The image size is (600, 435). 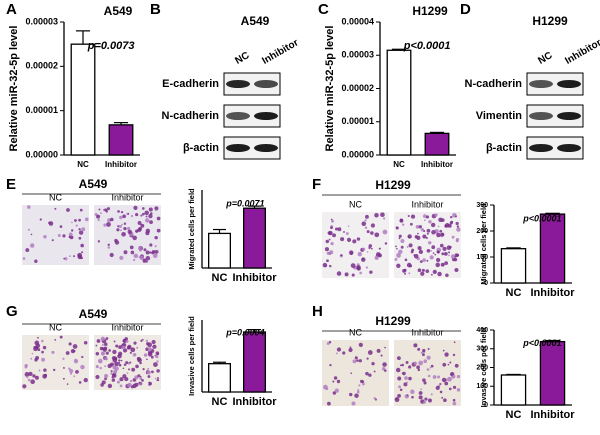 What do you see at coordinates (483, 367) in the screenshot?
I see `y-axis-label: Invasive cells per field` at bounding box center [483, 367].